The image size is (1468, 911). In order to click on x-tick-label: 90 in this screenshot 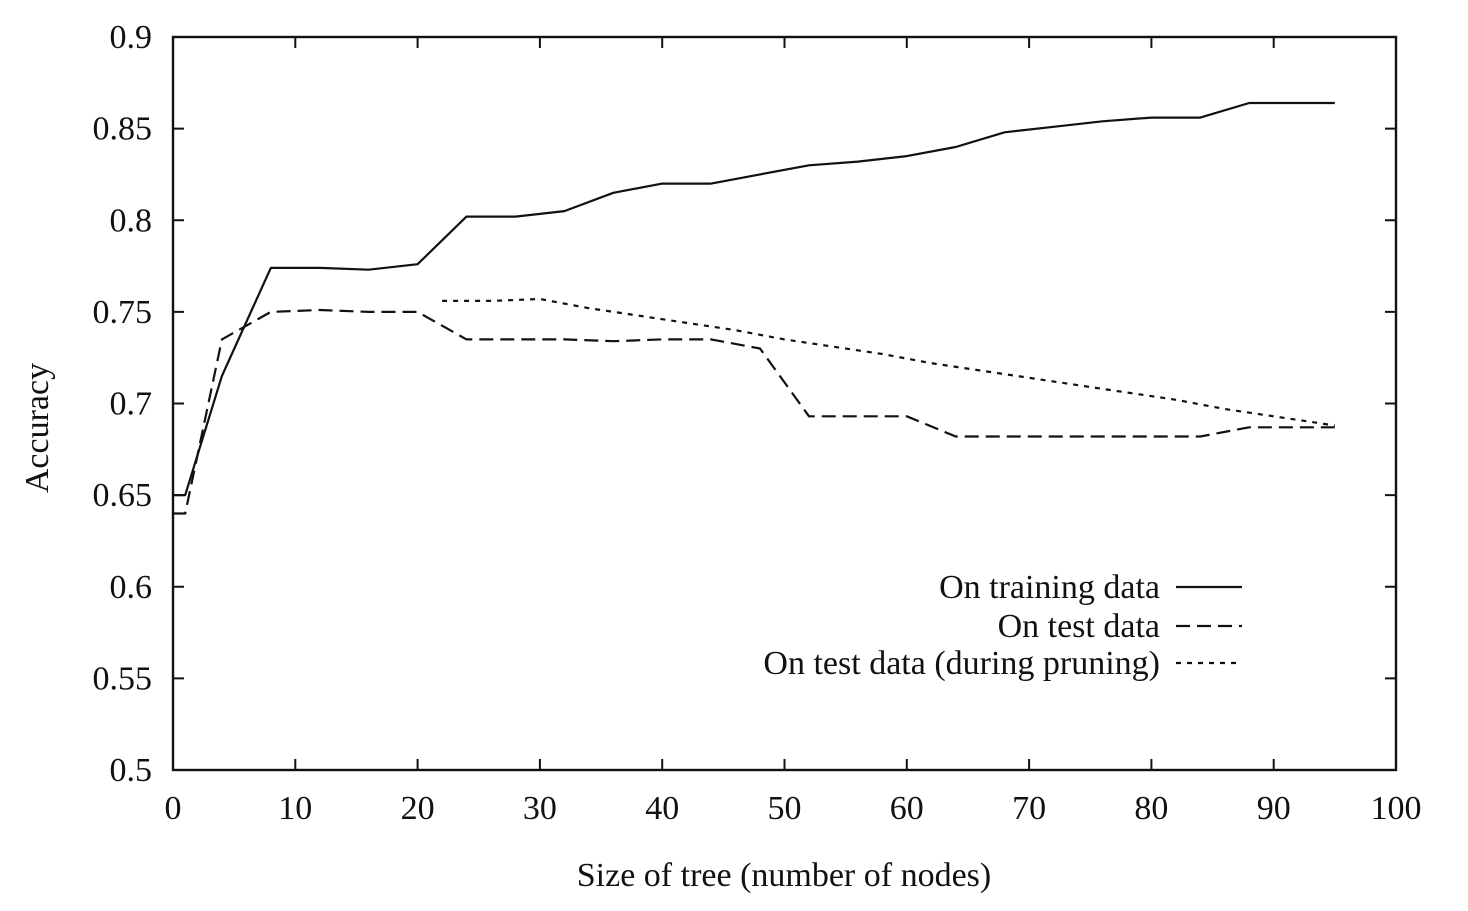, I will do `click(1274, 808)`.